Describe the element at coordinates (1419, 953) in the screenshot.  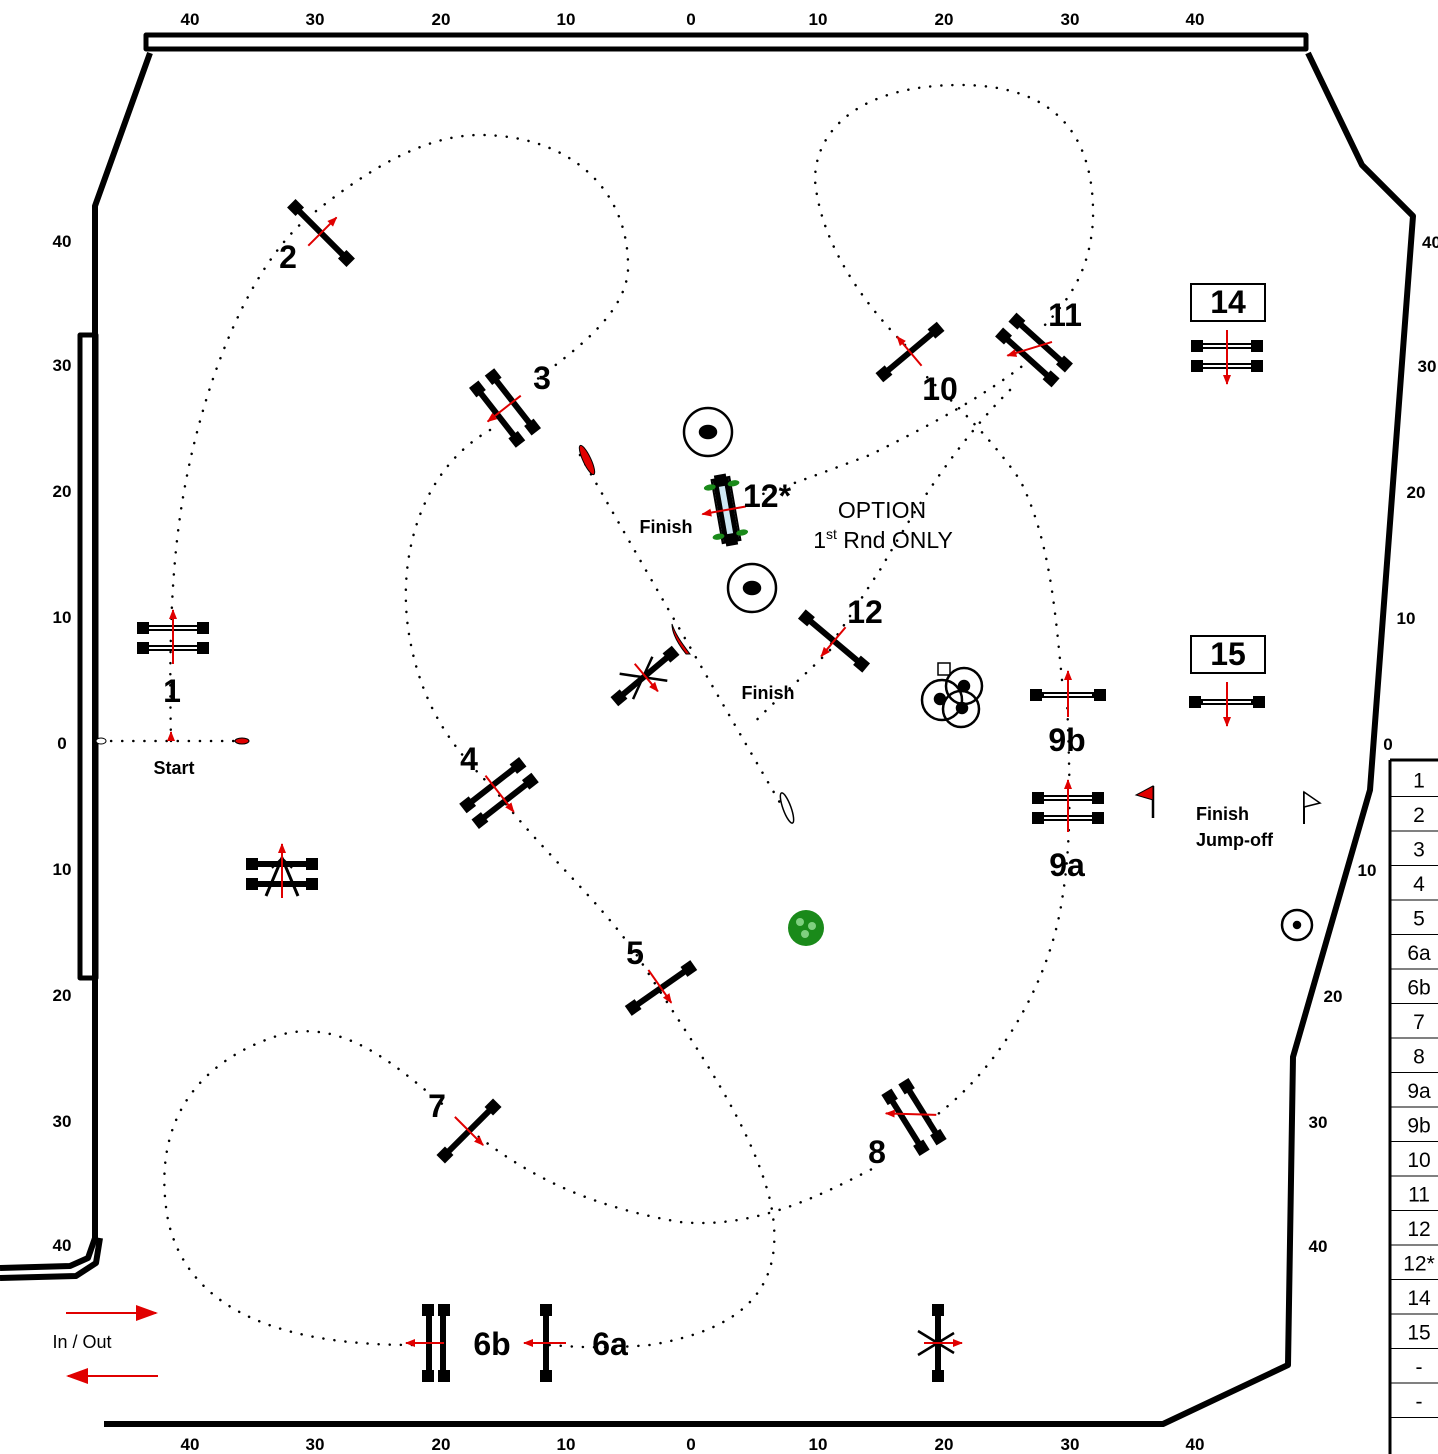
I see `table-row: 6a` at that location.